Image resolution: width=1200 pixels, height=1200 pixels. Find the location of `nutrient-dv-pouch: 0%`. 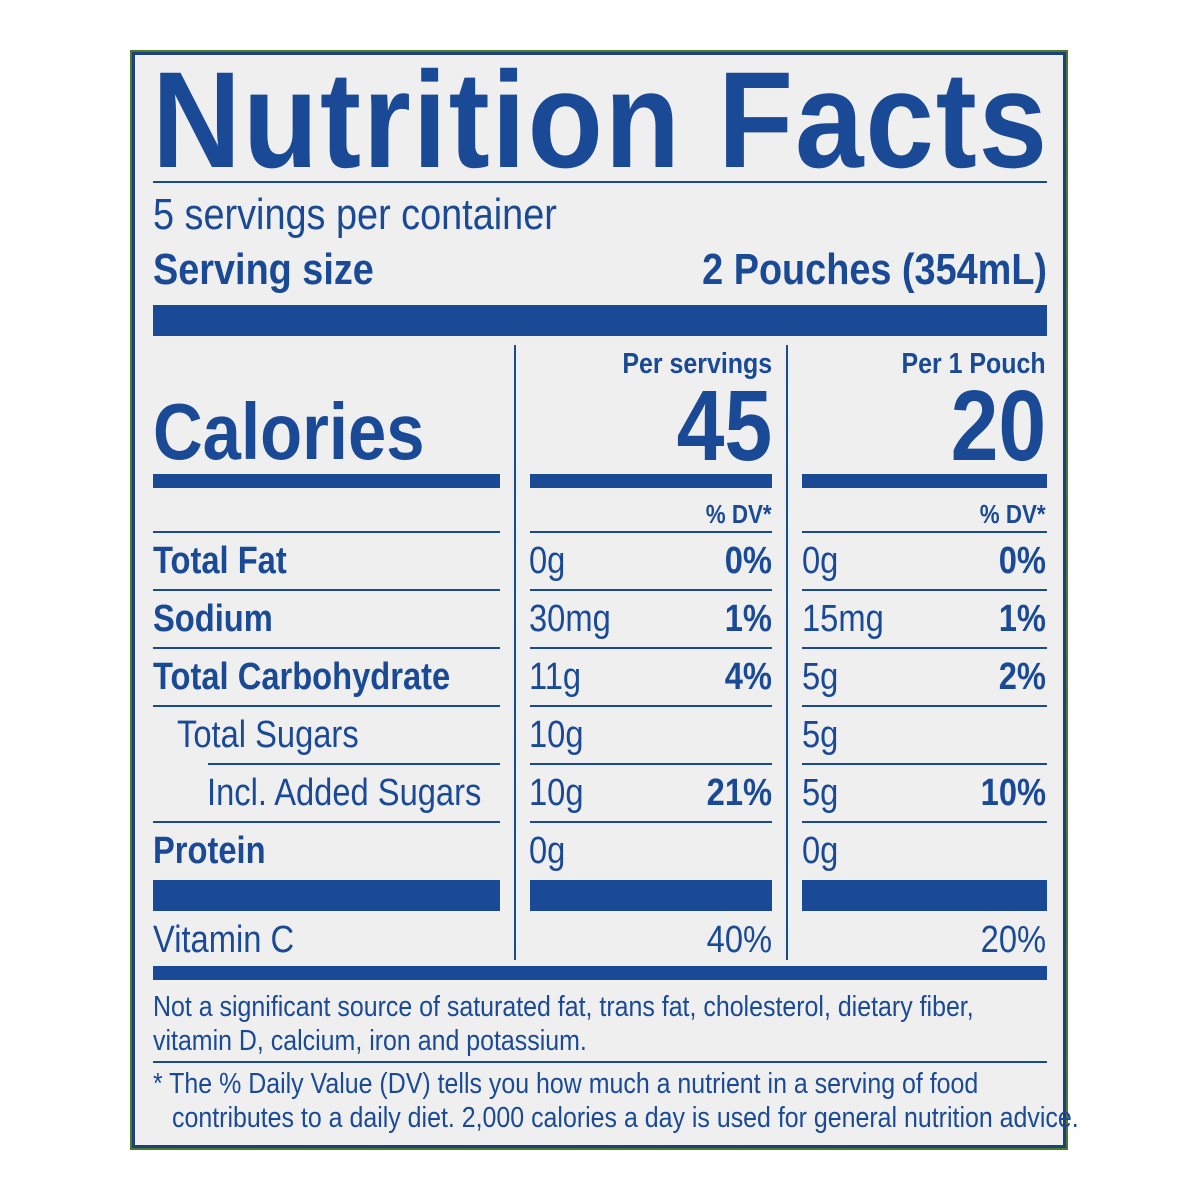

nutrient-dv-pouch: 0% is located at coordinates (1018, 561).